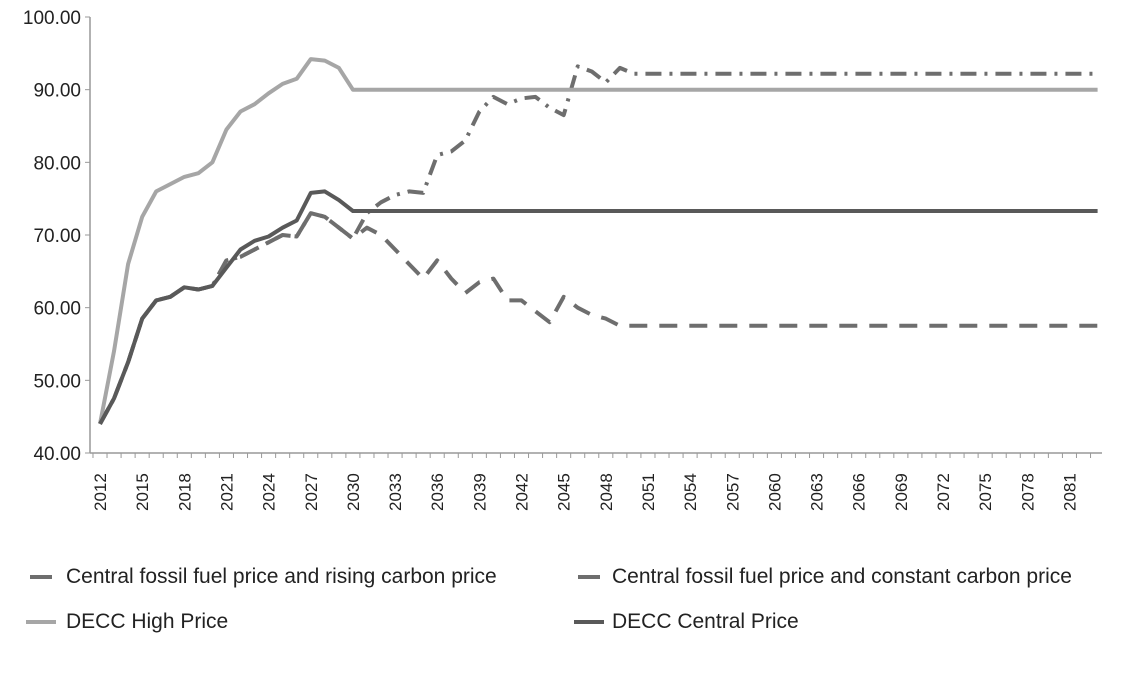 The width and height of the screenshot is (1135, 693). Describe the element at coordinates (522, 492) in the screenshot. I see `x-tick-label: 2042` at that location.